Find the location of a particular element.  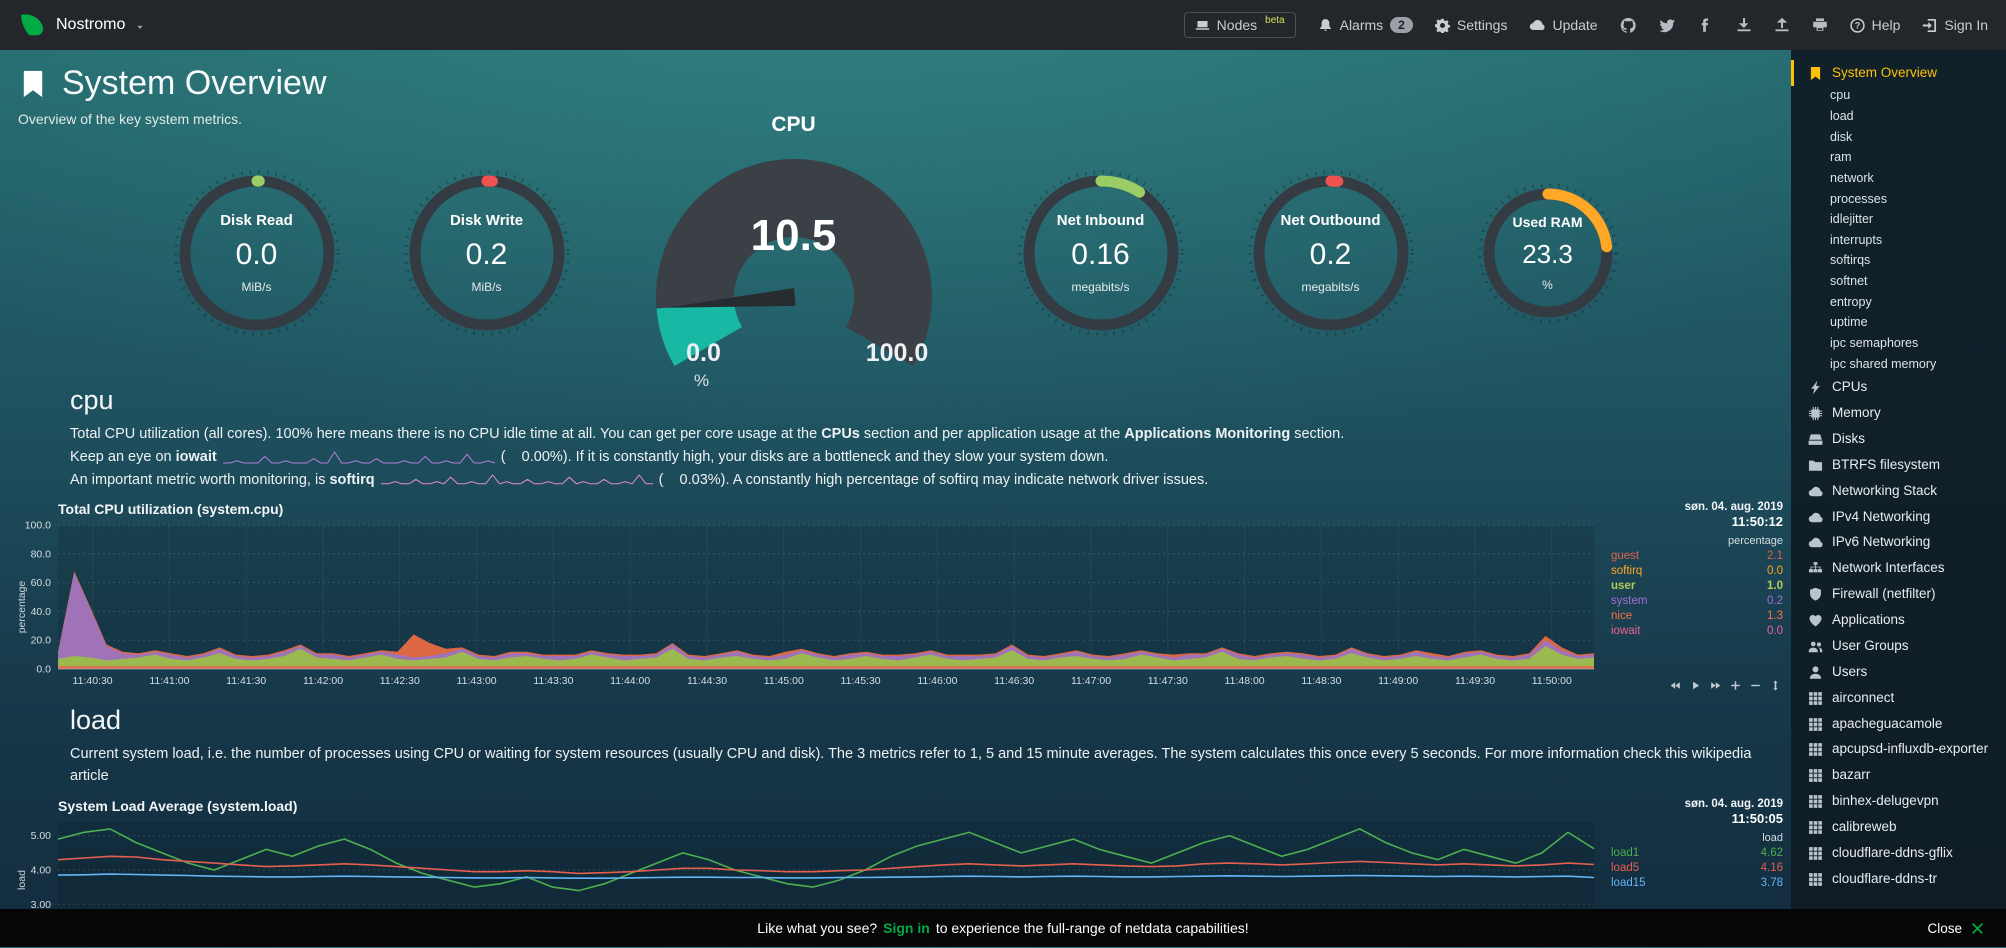

sidebar-item-label: IPv6 Networking is located at coordinates (1881, 542).